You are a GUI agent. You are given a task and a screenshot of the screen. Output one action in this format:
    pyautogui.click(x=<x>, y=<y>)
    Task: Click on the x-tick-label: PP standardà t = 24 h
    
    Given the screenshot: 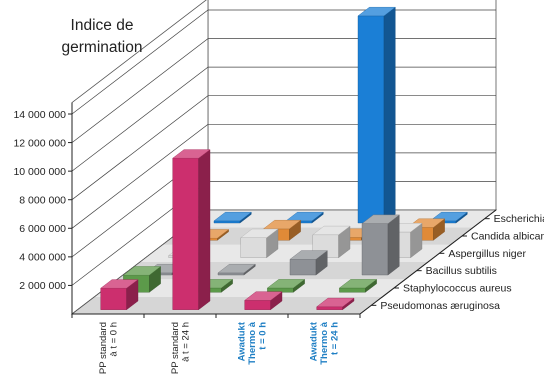 What is the action you would take?
    pyautogui.click(x=181, y=348)
    